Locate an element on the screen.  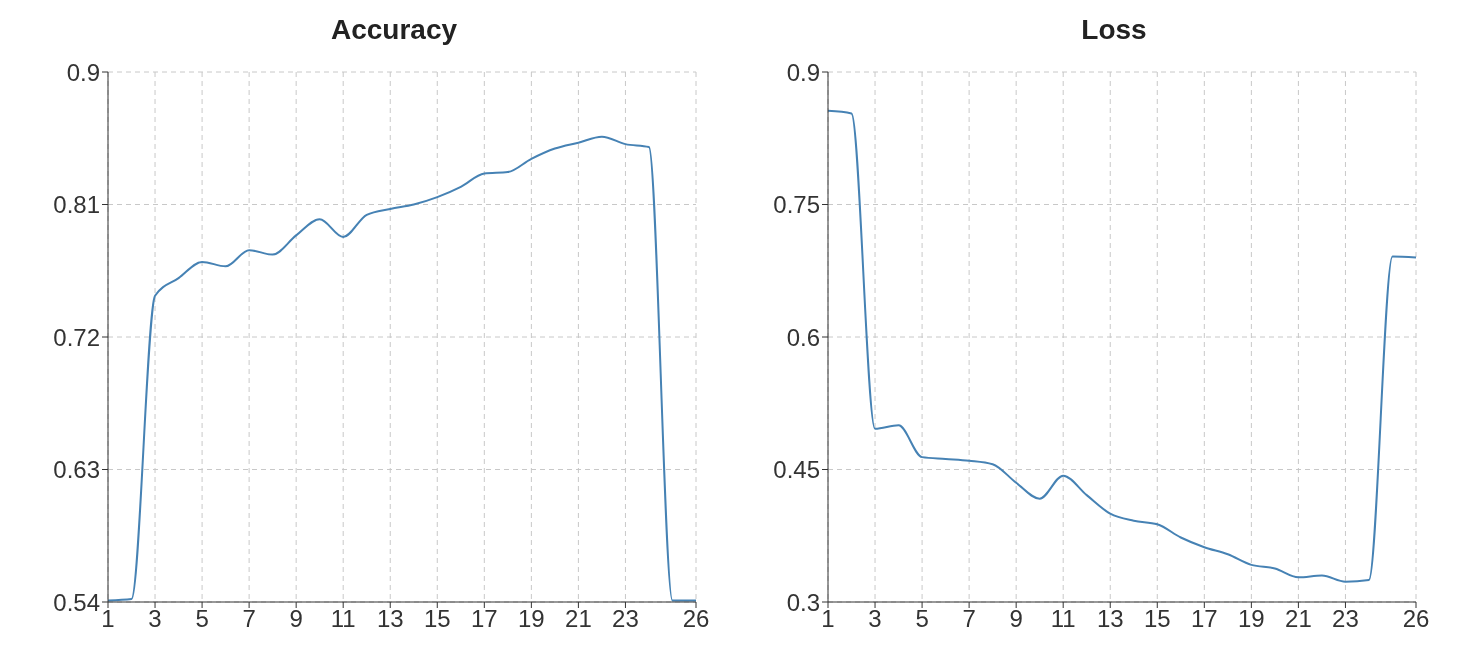
y-tick-label: 0.3 is located at coordinates (803, 602).